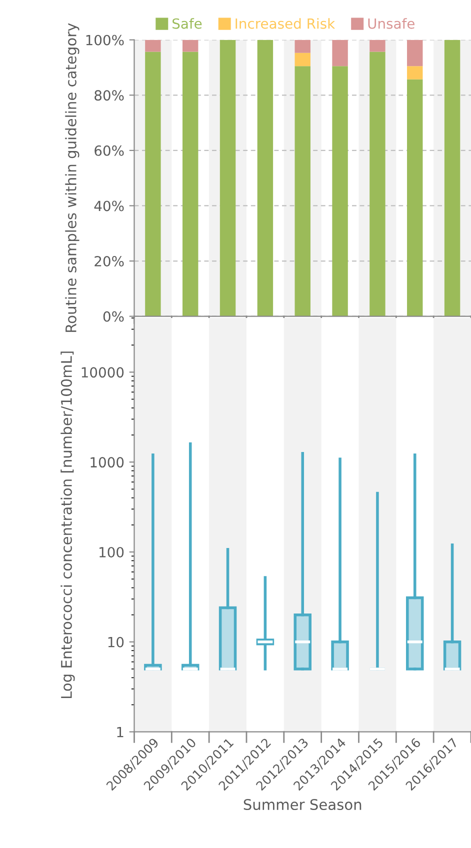  Describe the element at coordinates (187, 23) in the screenshot. I see `legend-label: Safe` at that location.